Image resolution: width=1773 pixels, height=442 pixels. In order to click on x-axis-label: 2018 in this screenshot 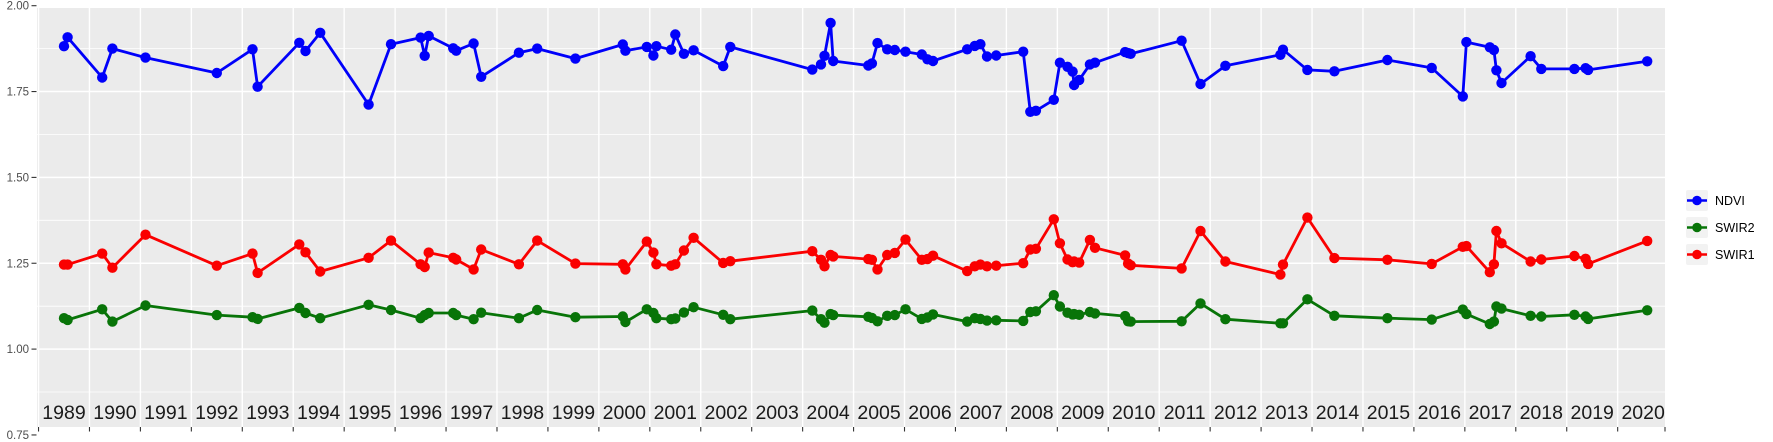, I will do `click(1541, 413)`.